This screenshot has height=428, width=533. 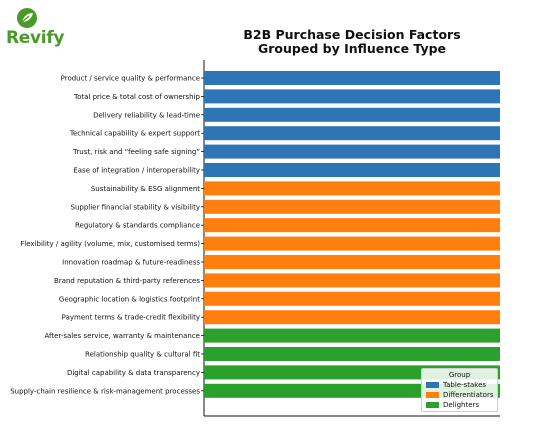 I want to click on brand-name: Revify, so click(x=35, y=38).